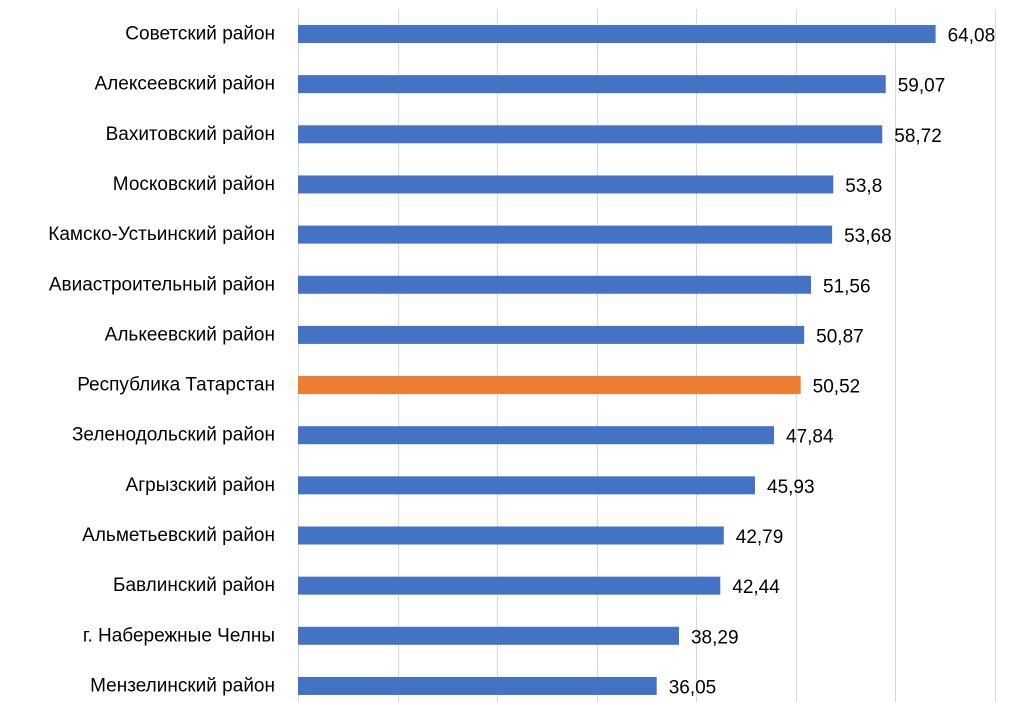 Image resolution: width=1010 pixels, height=702 pixels. What do you see at coordinates (791, 487) in the screenshot?
I see `data-label: 45,93` at bounding box center [791, 487].